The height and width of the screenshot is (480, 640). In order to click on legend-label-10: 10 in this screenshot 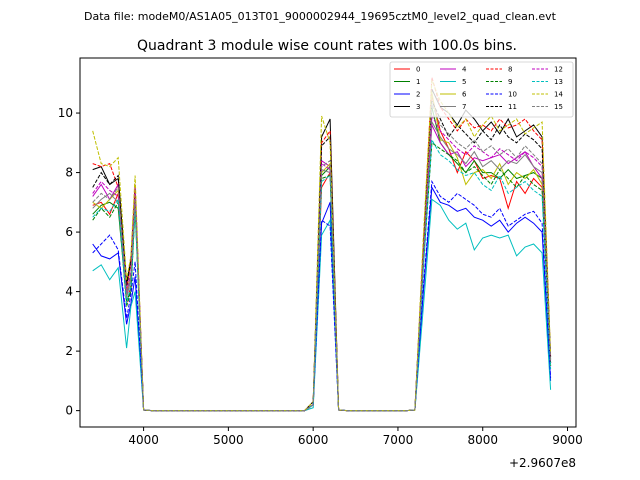, I will do `click(512, 95)`.